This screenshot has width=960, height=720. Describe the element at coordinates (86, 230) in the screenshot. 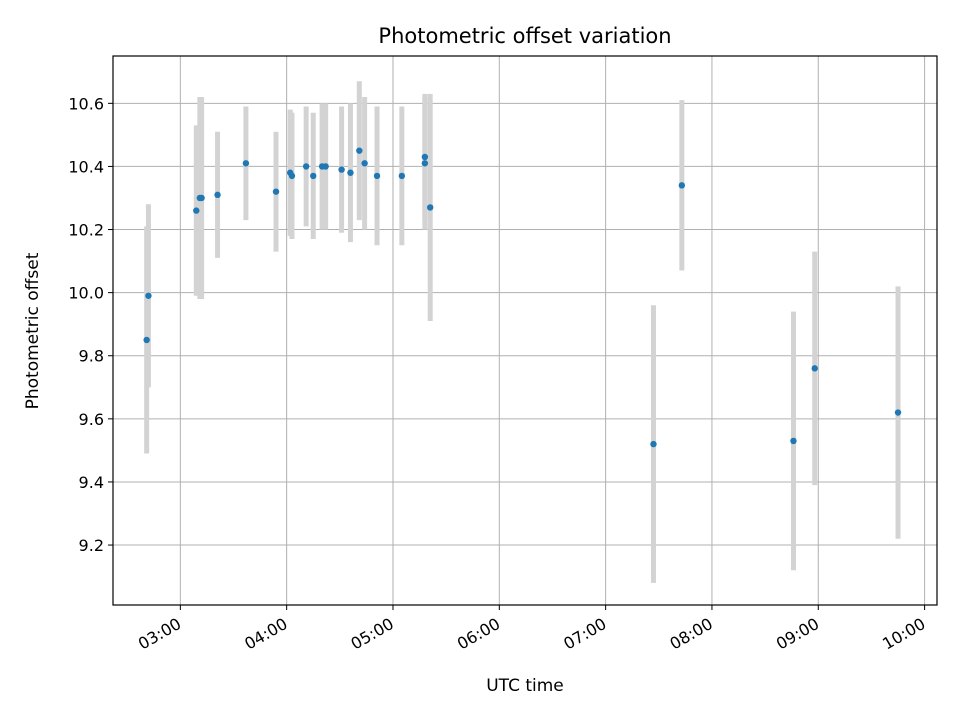

I see `y-tick-label: 10.2` at that location.